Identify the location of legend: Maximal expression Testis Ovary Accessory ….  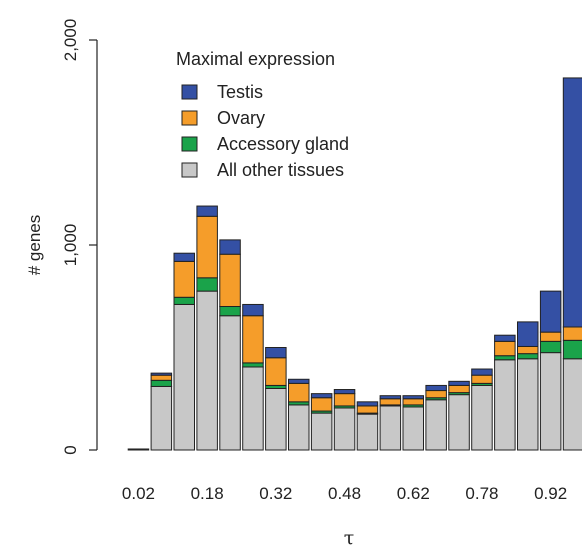
(262, 114).